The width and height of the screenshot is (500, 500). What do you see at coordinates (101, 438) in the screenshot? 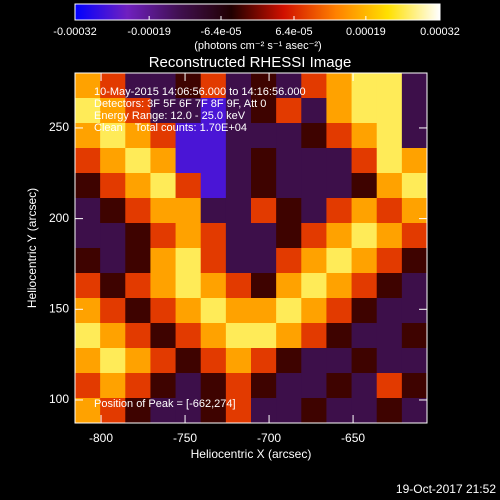
I see `x-tick-label: -800` at bounding box center [101, 438].